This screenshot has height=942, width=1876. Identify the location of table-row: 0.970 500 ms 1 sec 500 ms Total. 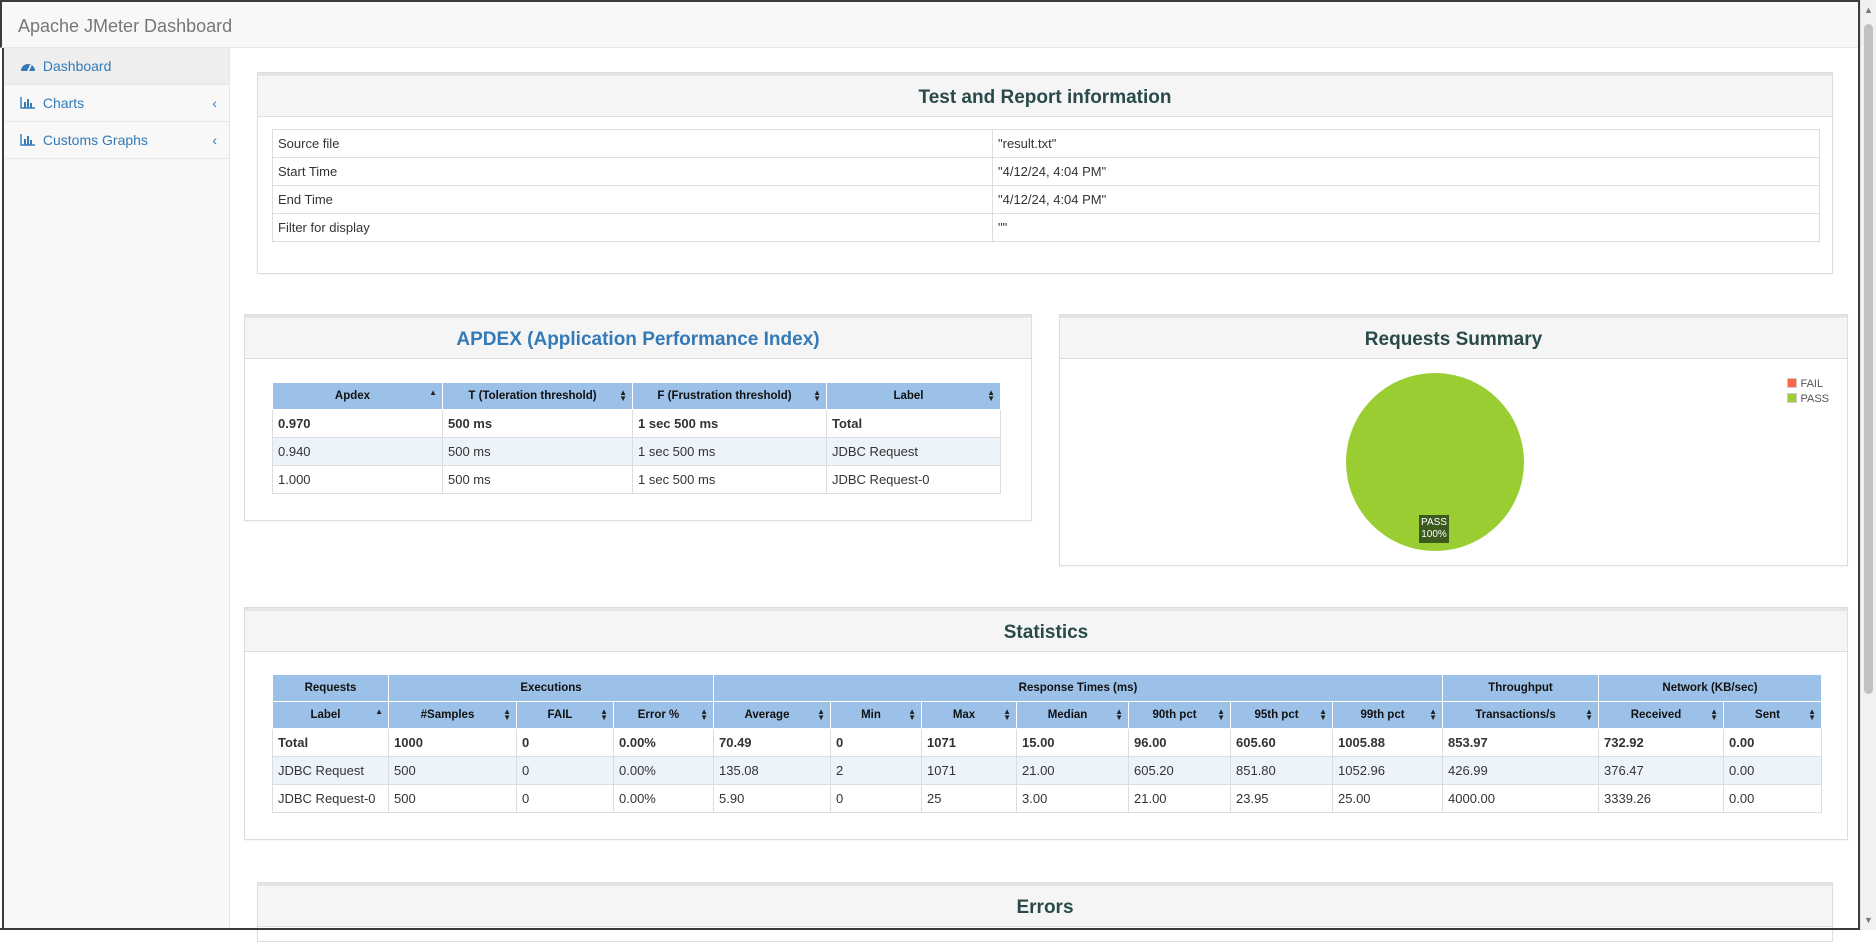
(636, 423).